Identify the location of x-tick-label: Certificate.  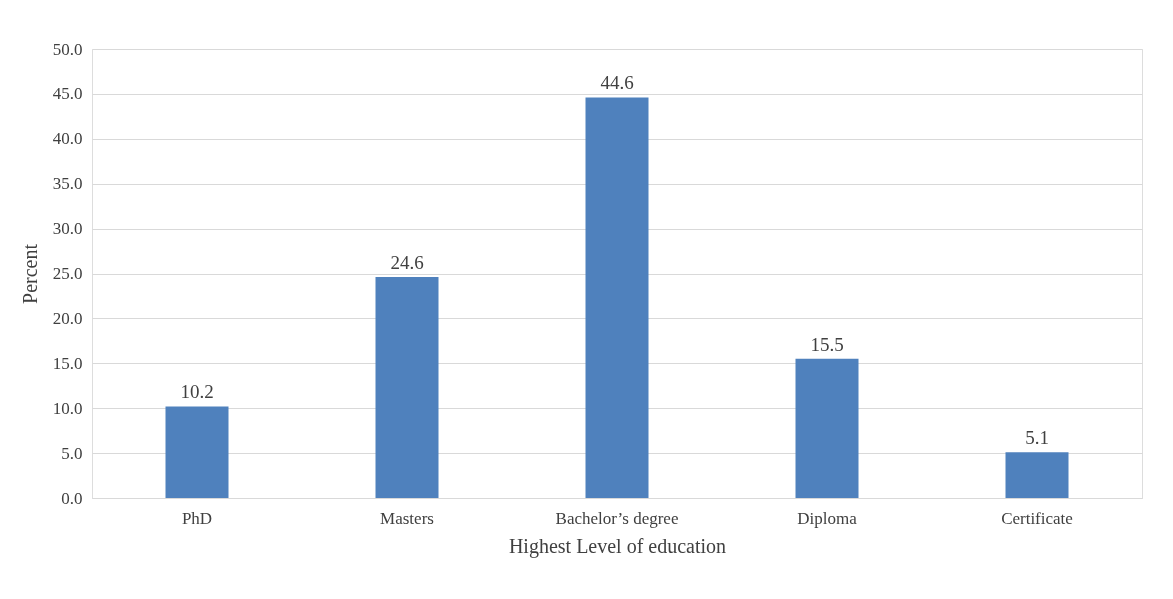
(1037, 518).